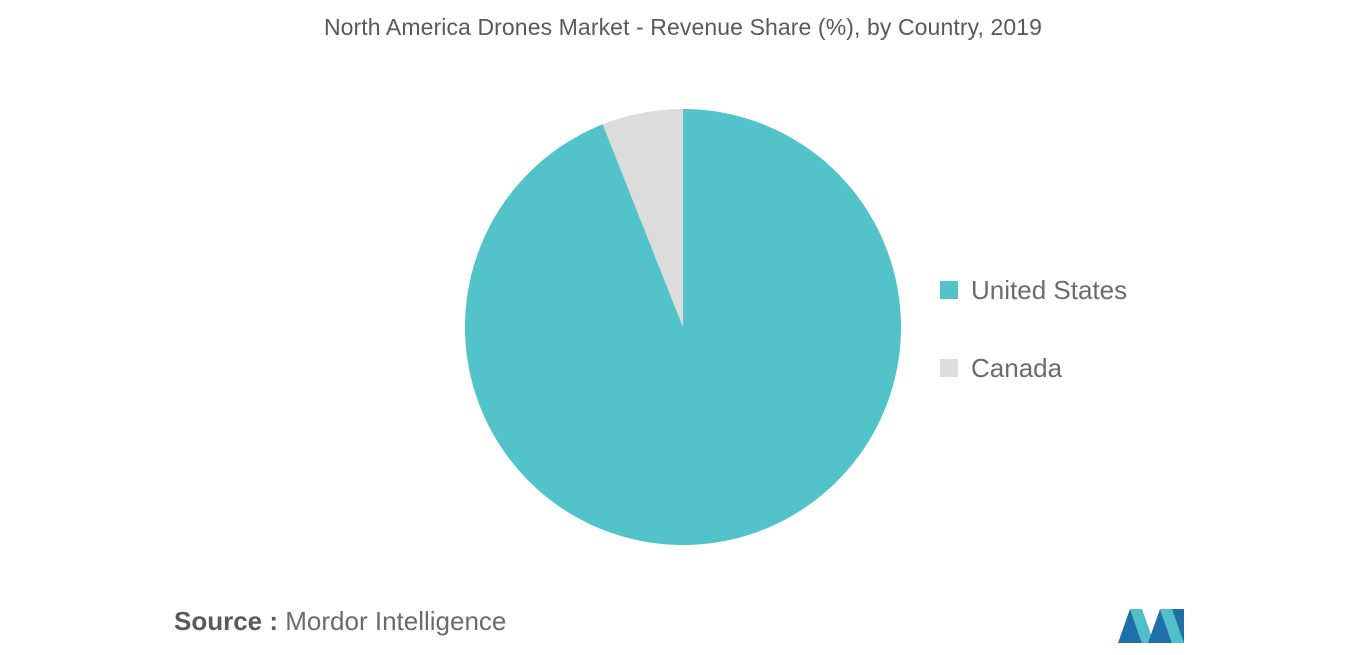 The image size is (1366, 655). Describe the element at coordinates (396, 621) in the screenshot. I see `source-text: Mordor Intelligence` at that location.